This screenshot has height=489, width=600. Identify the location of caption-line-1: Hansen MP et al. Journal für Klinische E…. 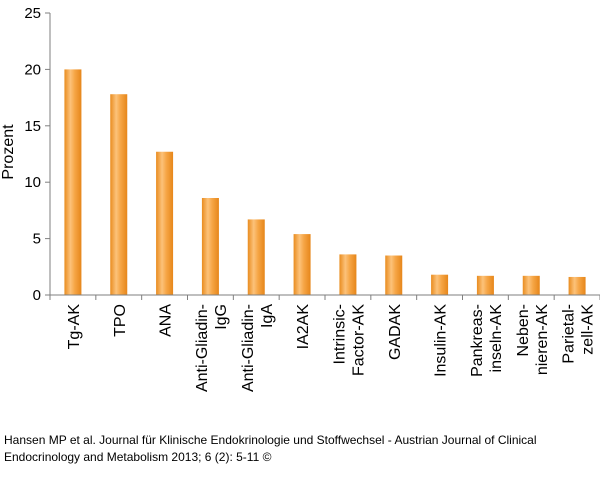
(270, 440).